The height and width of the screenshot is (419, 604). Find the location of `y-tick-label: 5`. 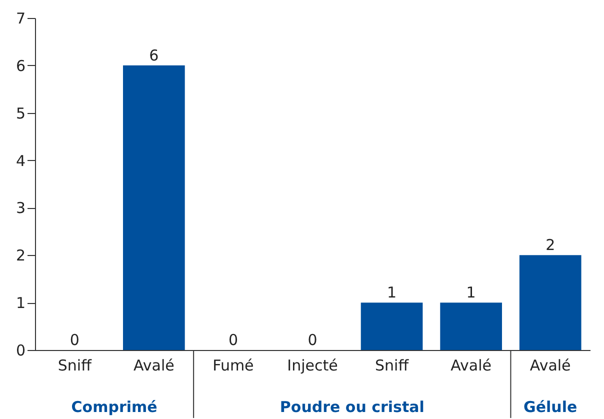

y-tick-label: 5 is located at coordinates (21, 113).